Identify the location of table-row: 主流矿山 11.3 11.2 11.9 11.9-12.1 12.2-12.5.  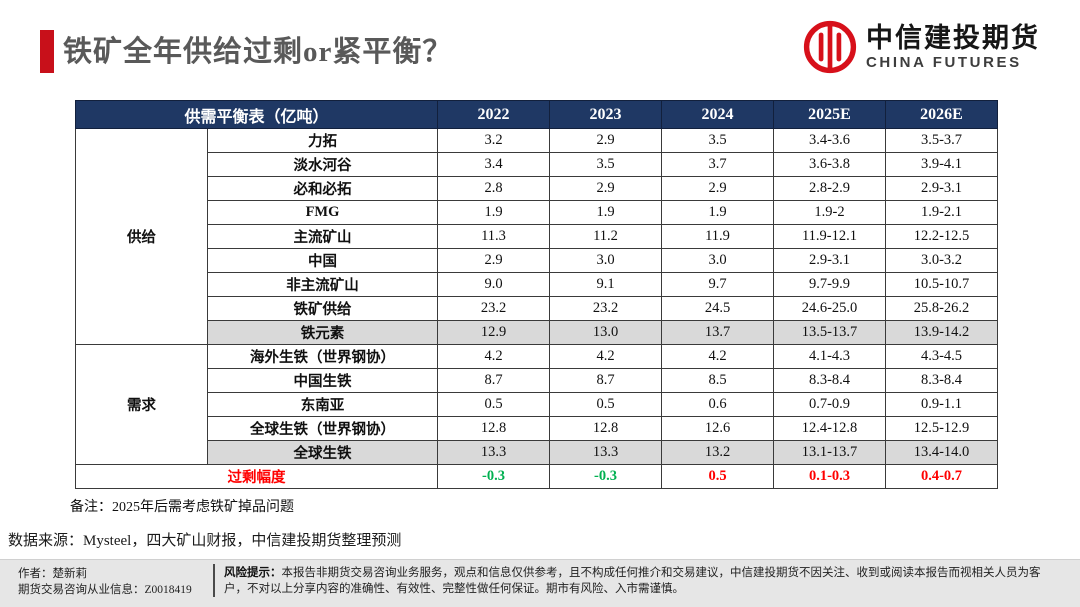
(537, 236).